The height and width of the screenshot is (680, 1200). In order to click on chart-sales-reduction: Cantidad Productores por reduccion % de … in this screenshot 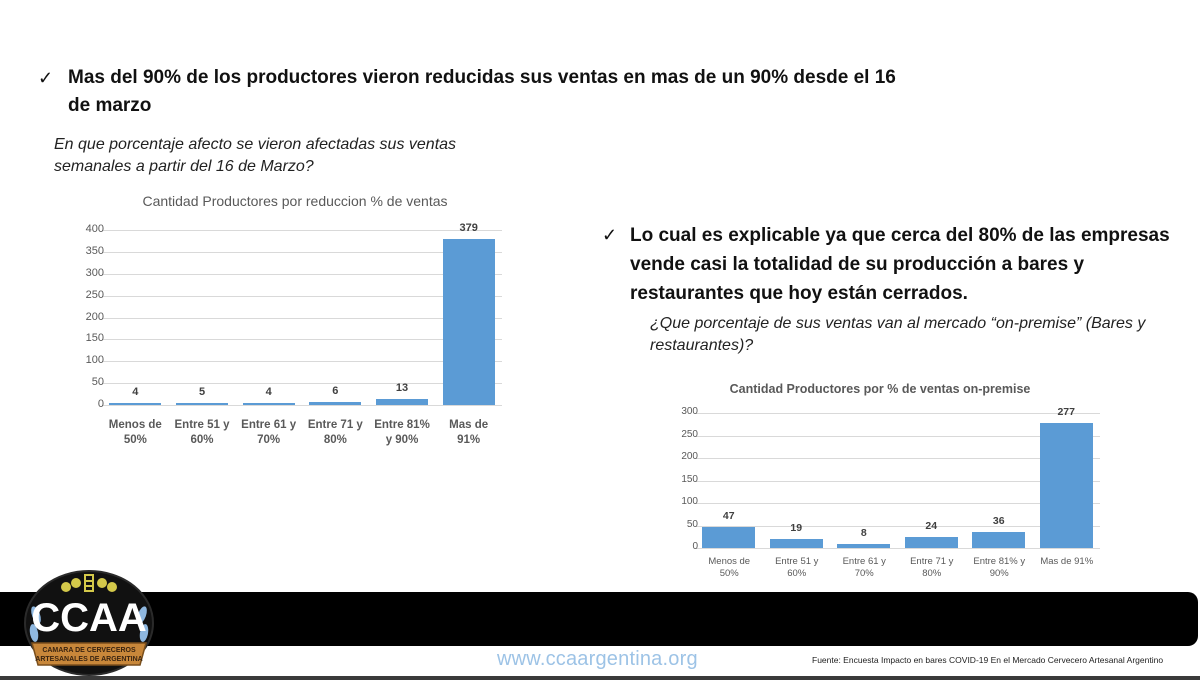, I will do `click(285, 320)`.